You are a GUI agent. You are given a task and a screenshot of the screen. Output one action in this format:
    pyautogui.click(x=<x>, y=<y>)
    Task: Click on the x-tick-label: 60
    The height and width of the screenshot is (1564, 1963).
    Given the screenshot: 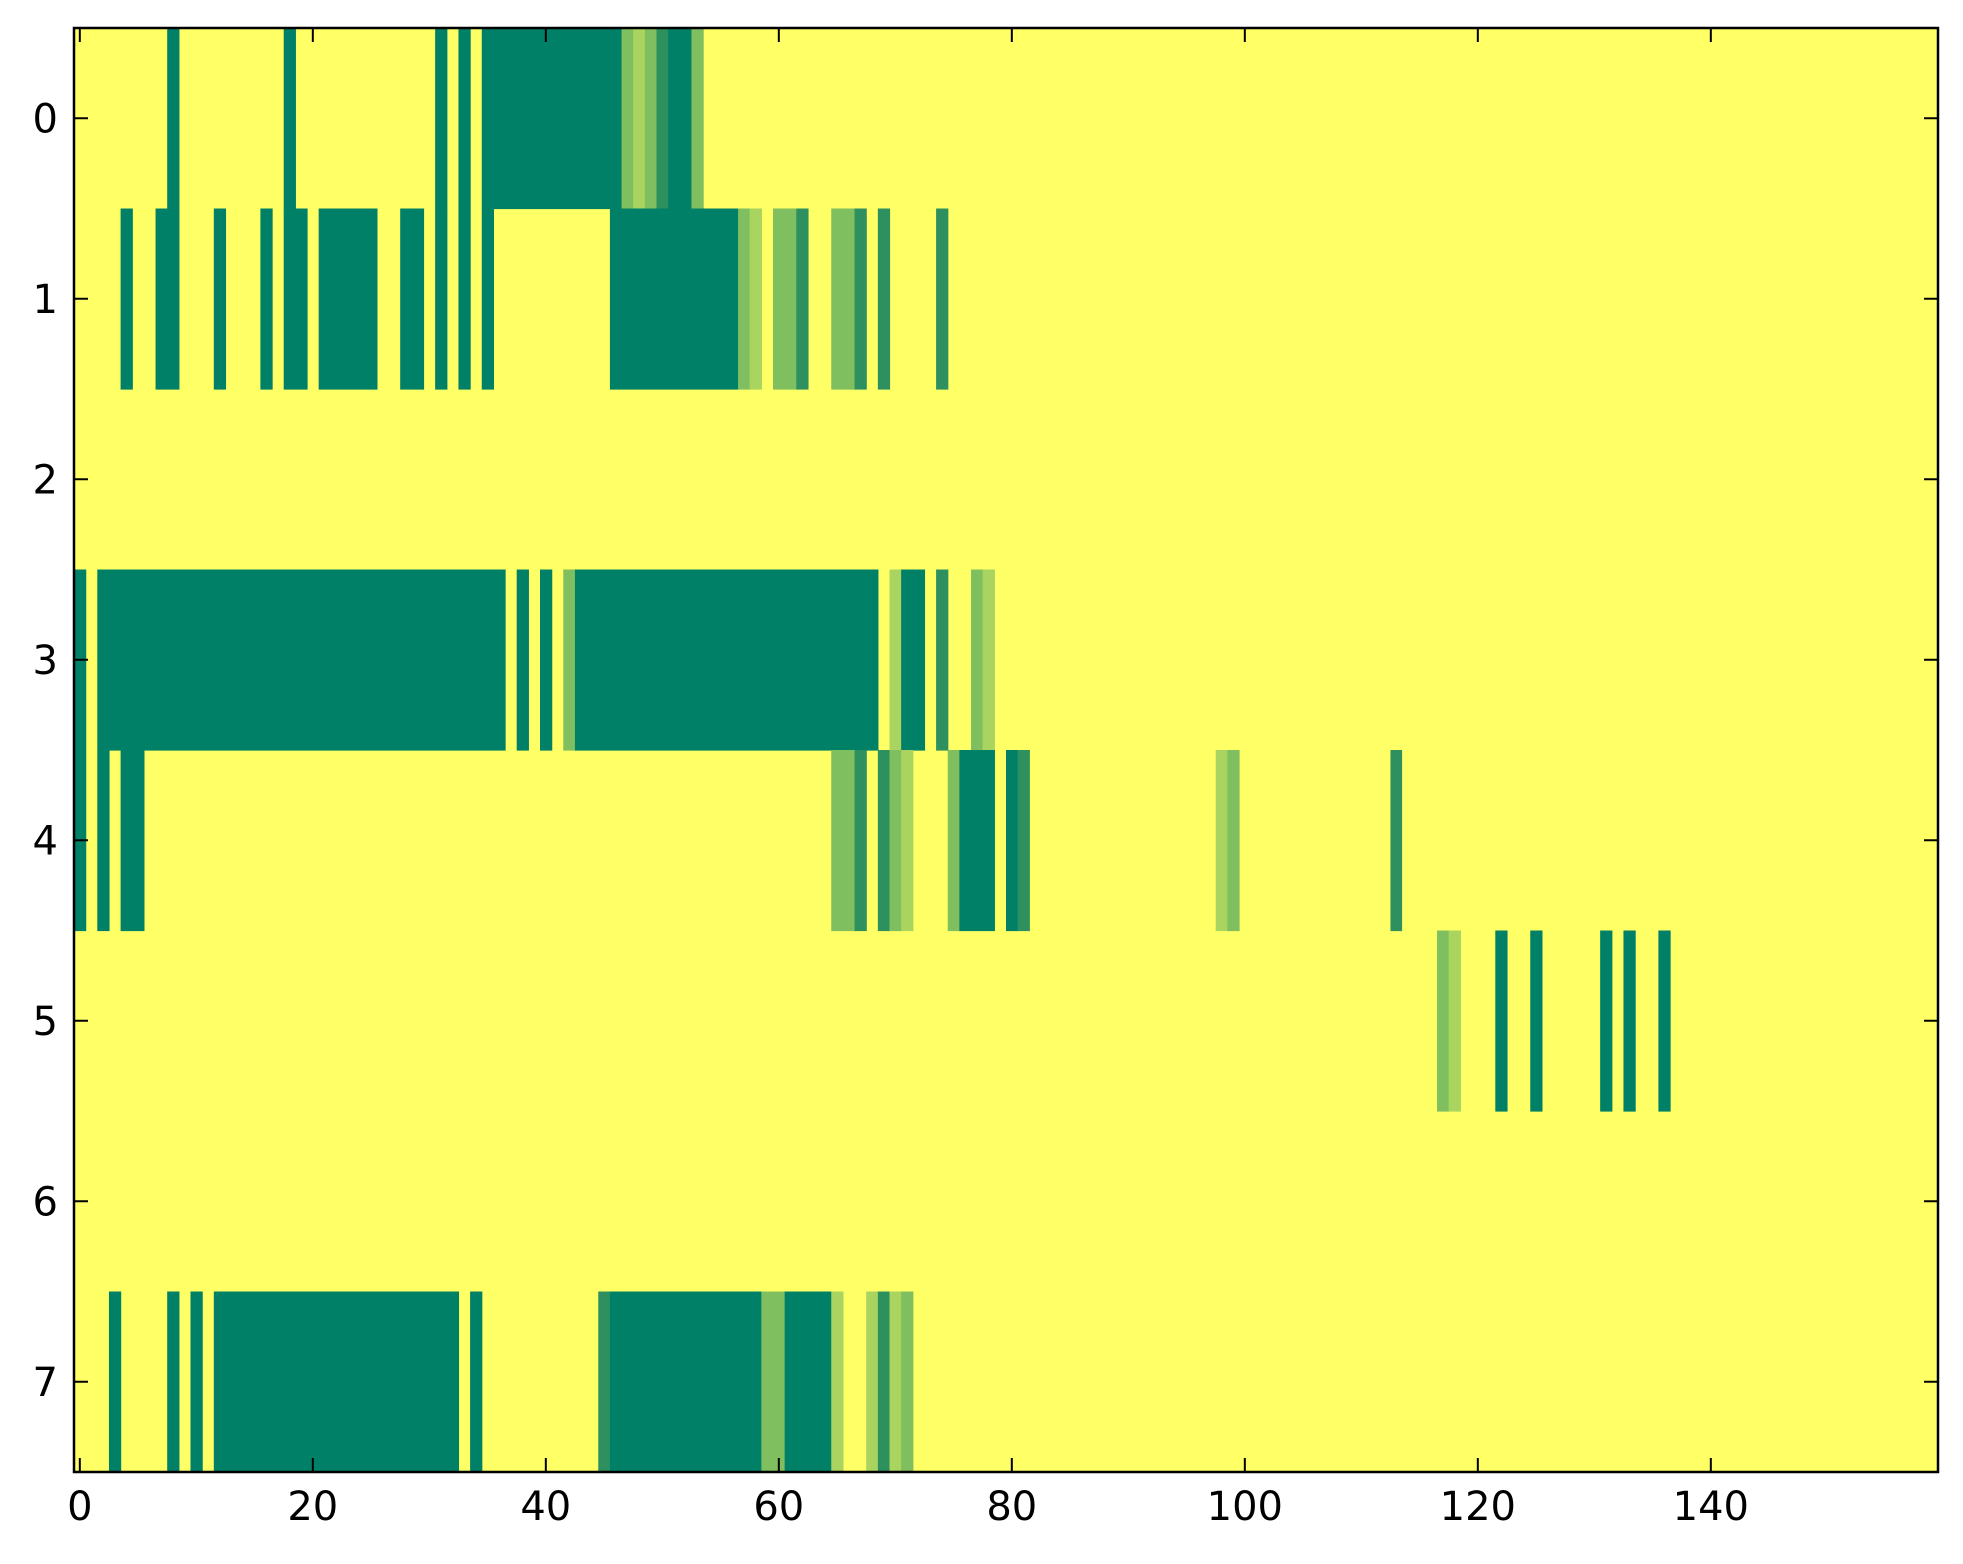 What is the action you would take?
    pyautogui.click(x=778, y=1507)
    